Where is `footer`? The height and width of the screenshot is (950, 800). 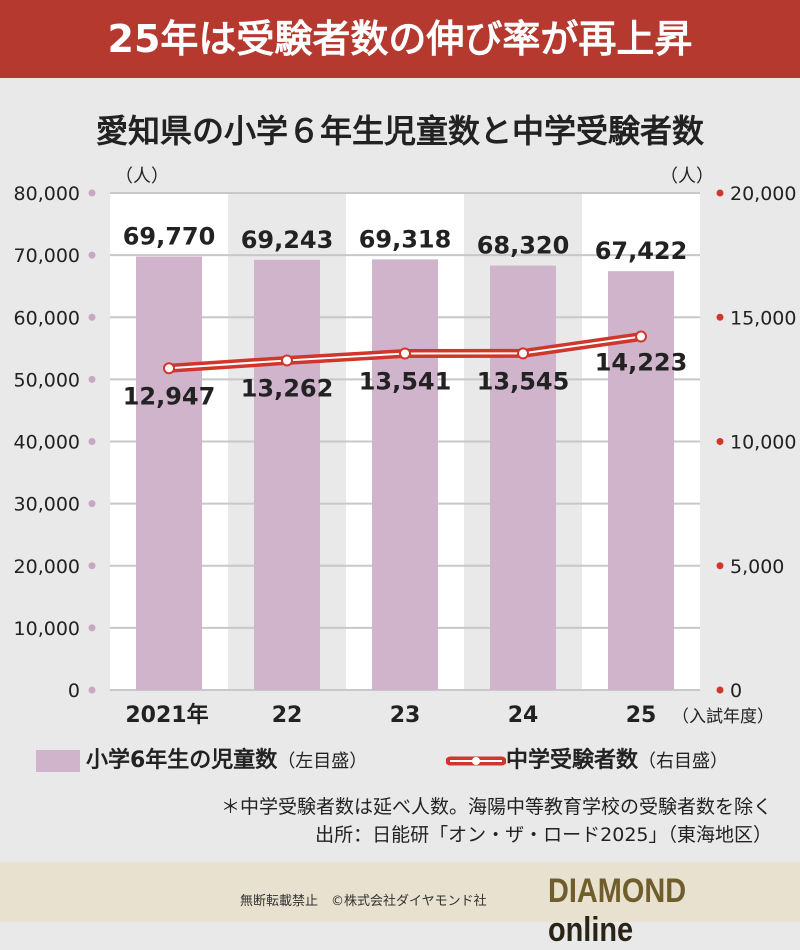 footer is located at coordinates (400, 892).